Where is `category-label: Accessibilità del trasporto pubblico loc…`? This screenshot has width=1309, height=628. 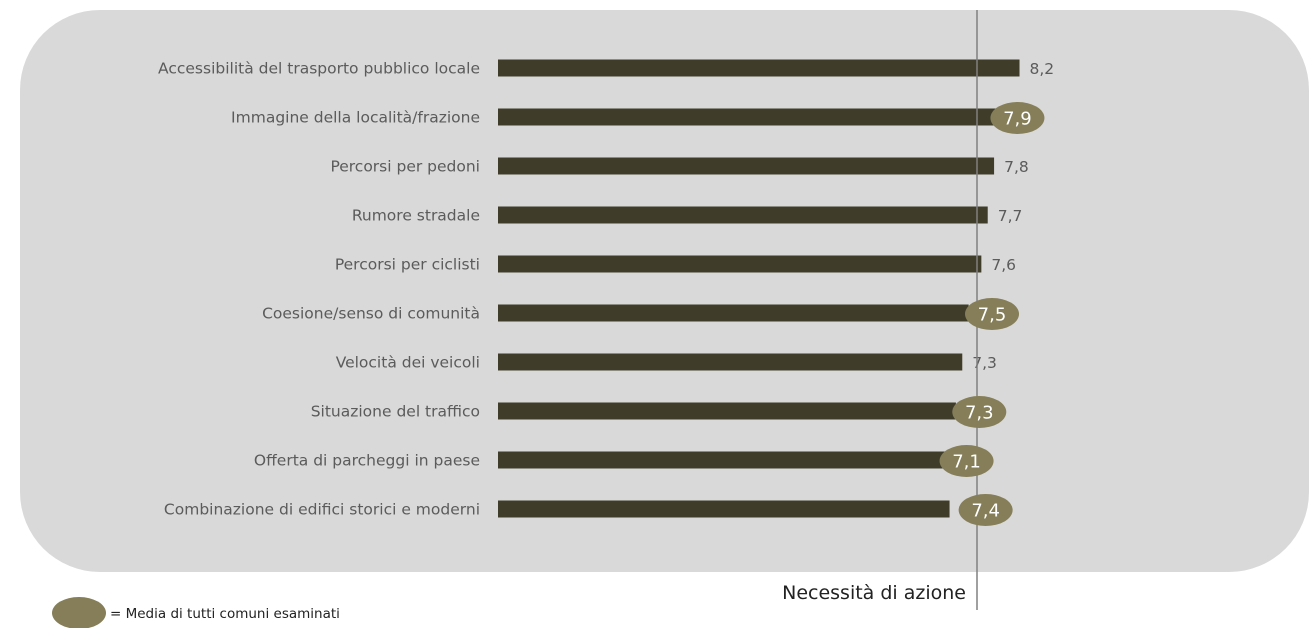 category-label: Accessibilità del trasporto pubblico loc… is located at coordinates (319, 69).